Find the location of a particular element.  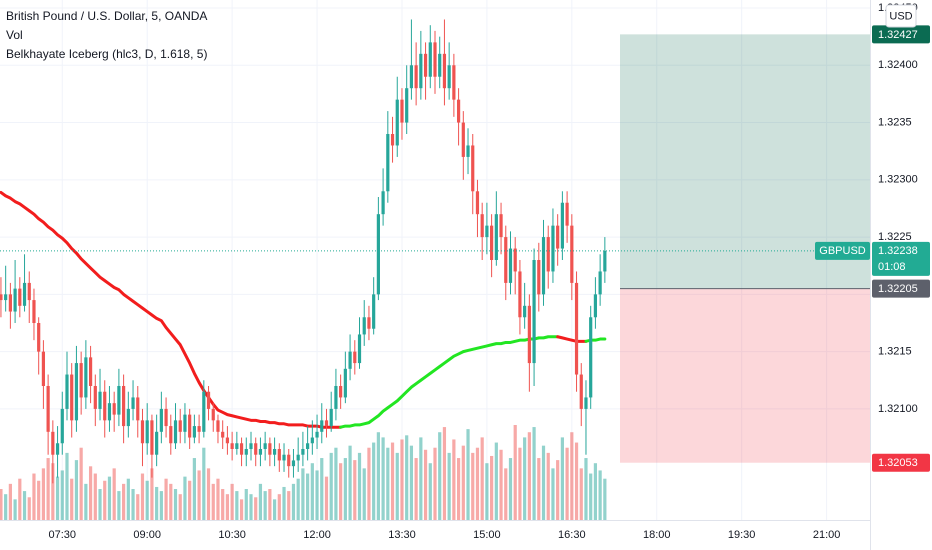

currency-button is located at coordinates (901, 16).